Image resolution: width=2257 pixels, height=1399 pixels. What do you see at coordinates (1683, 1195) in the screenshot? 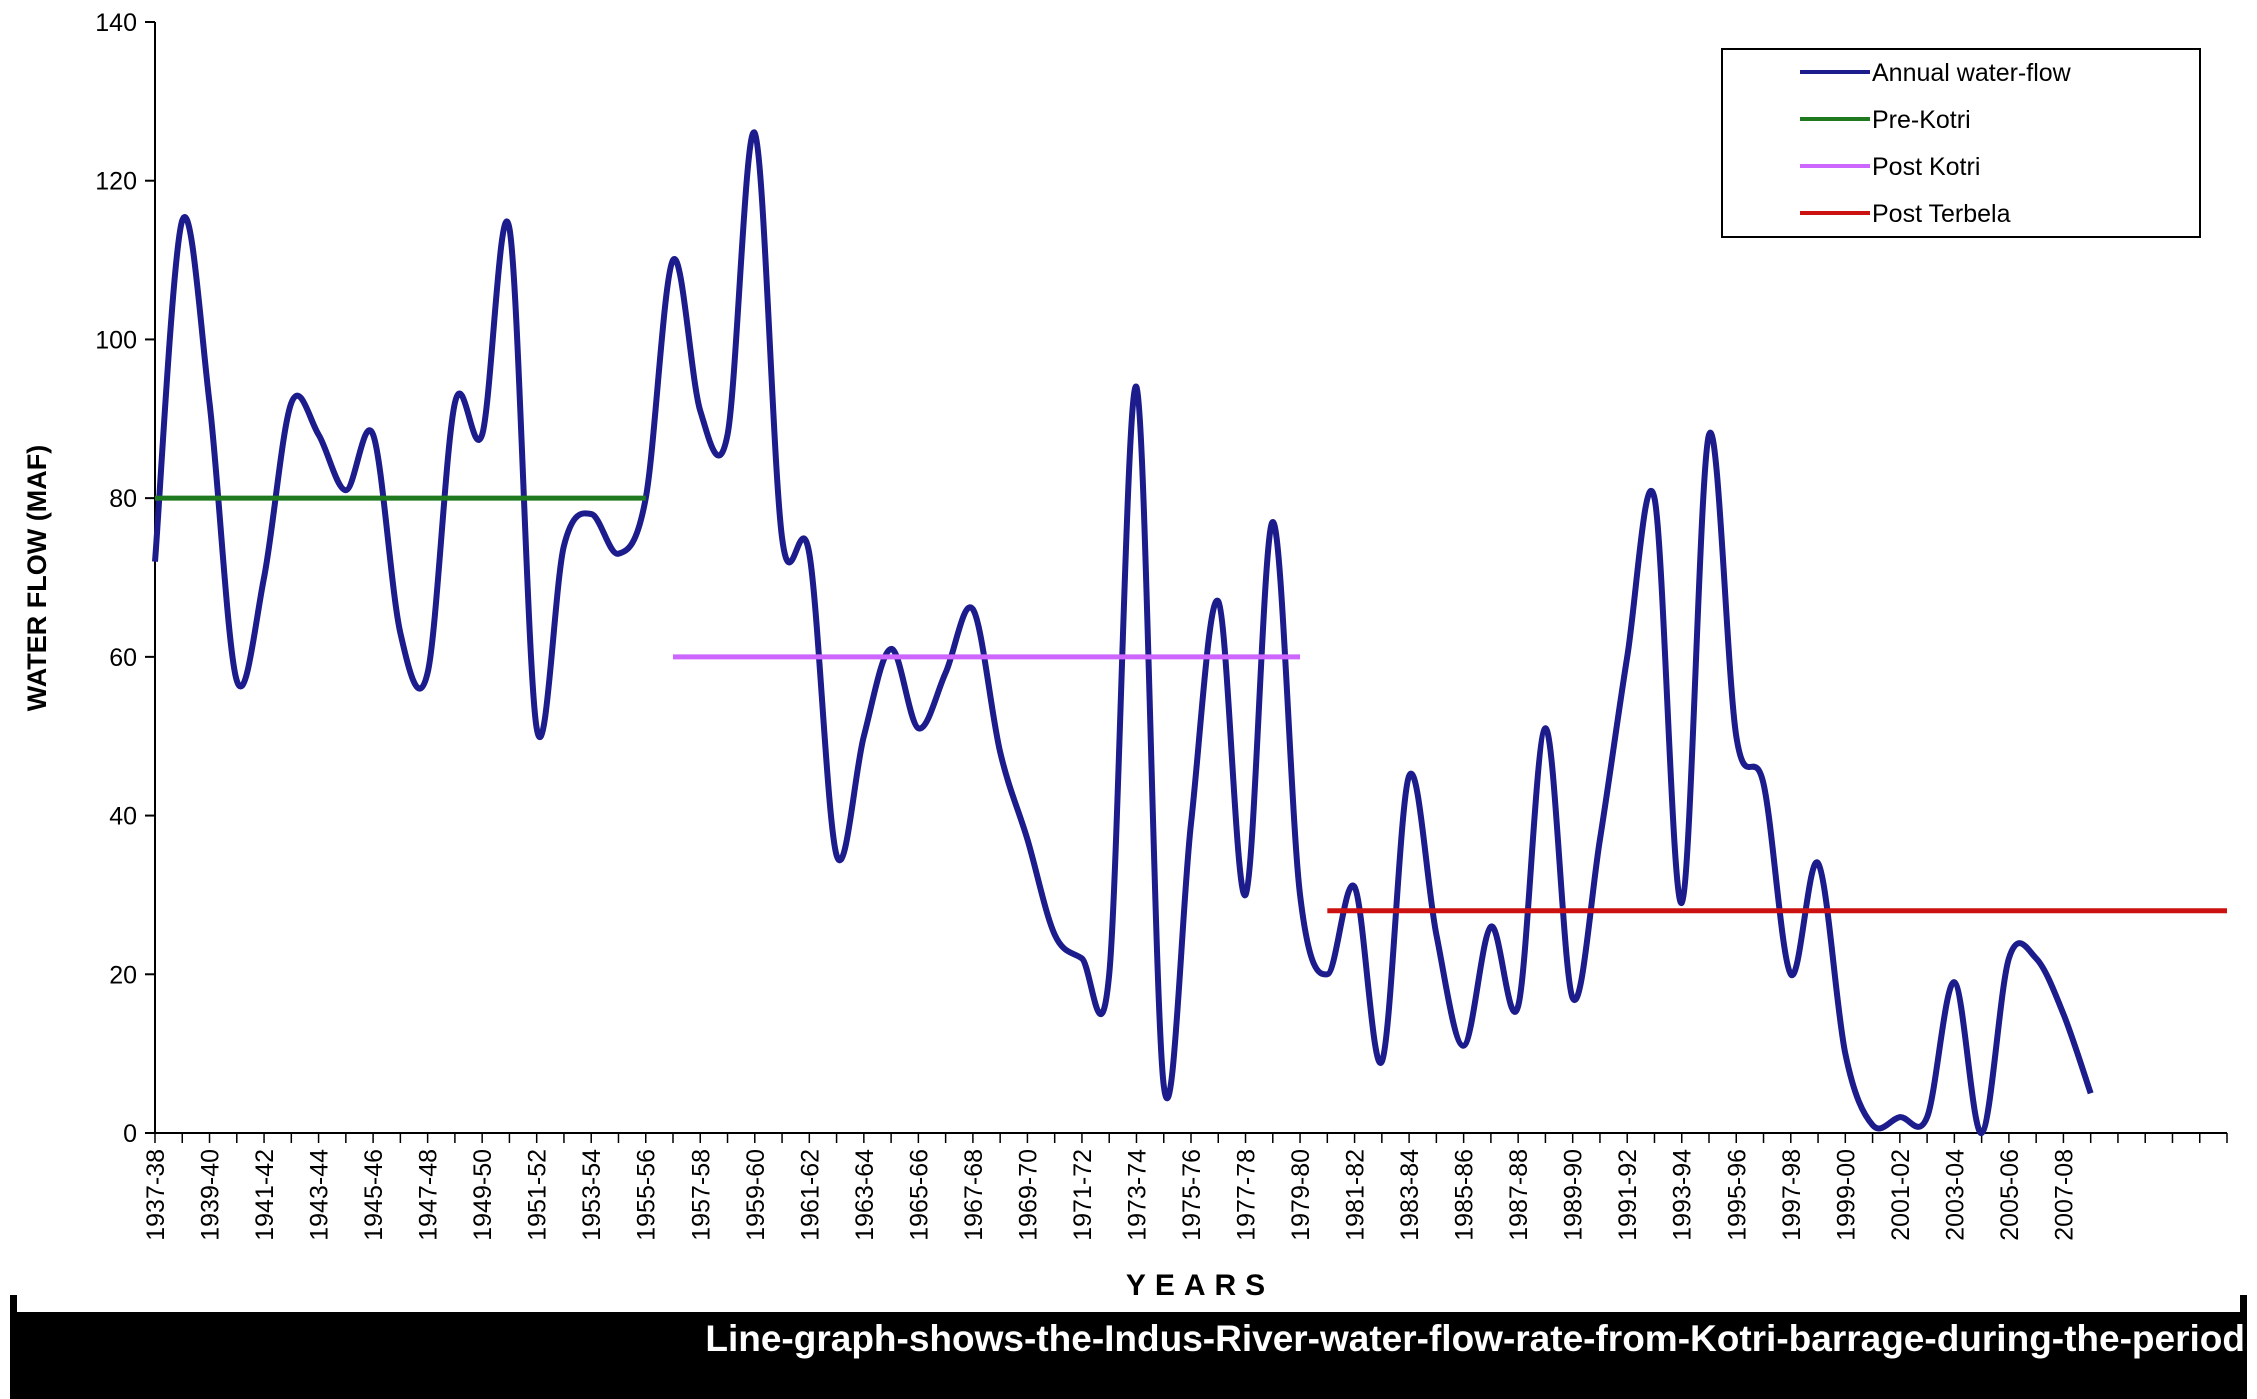
I see `x-tick-label: 1993-94` at bounding box center [1683, 1195].